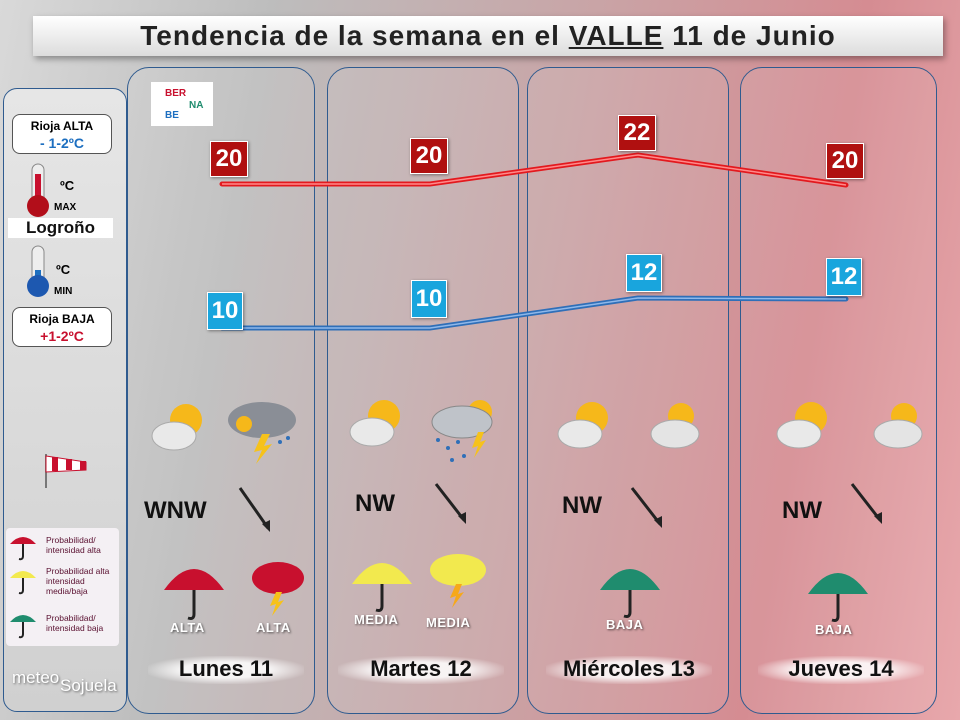  Describe the element at coordinates (60, 228) in the screenshot. I see `city-label: Logroño` at that location.